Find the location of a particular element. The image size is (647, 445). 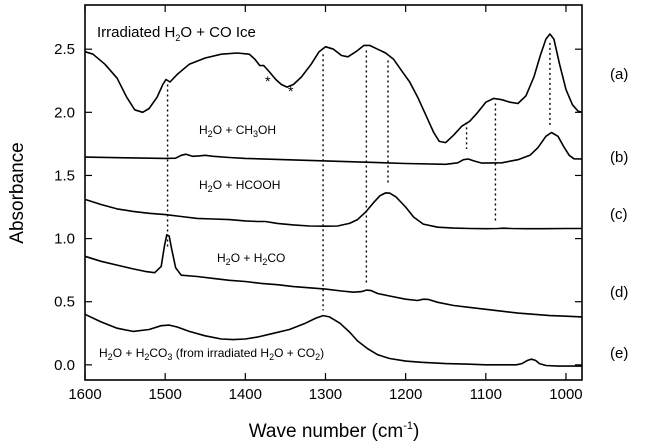

label-curve-d: H2O + H2CO is located at coordinates (251, 259).